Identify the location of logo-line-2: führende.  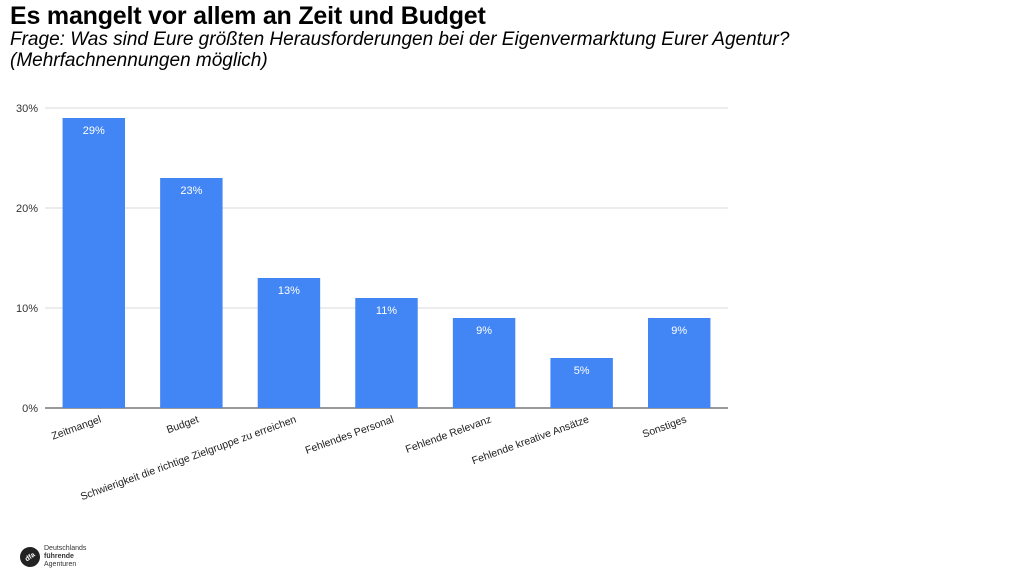
(59, 556).